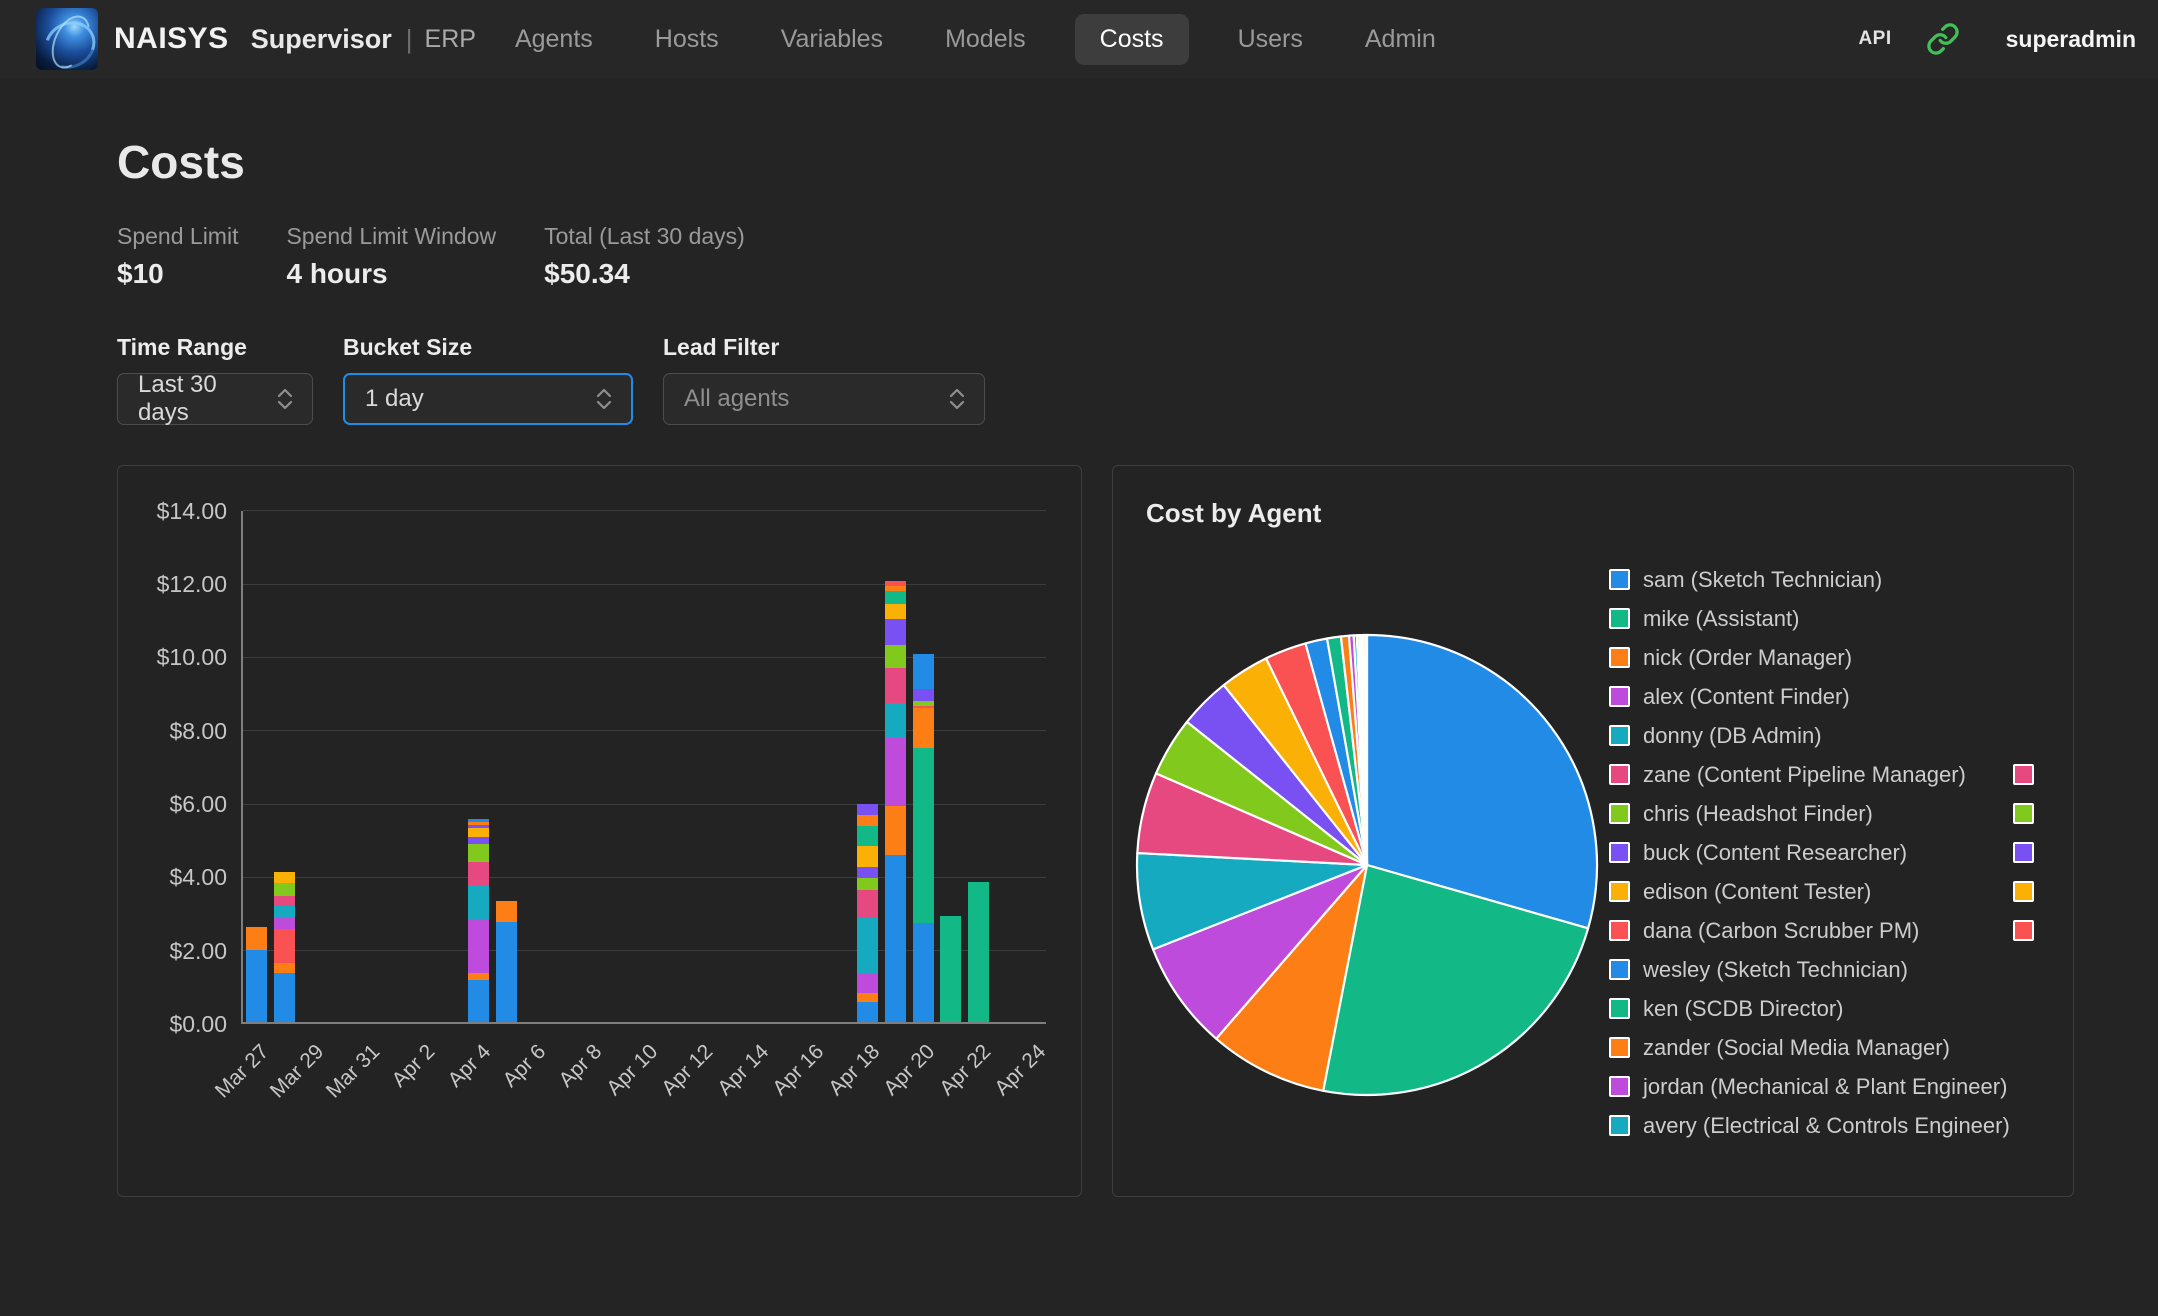  I want to click on naisys-logo-image, so click(67, 39).